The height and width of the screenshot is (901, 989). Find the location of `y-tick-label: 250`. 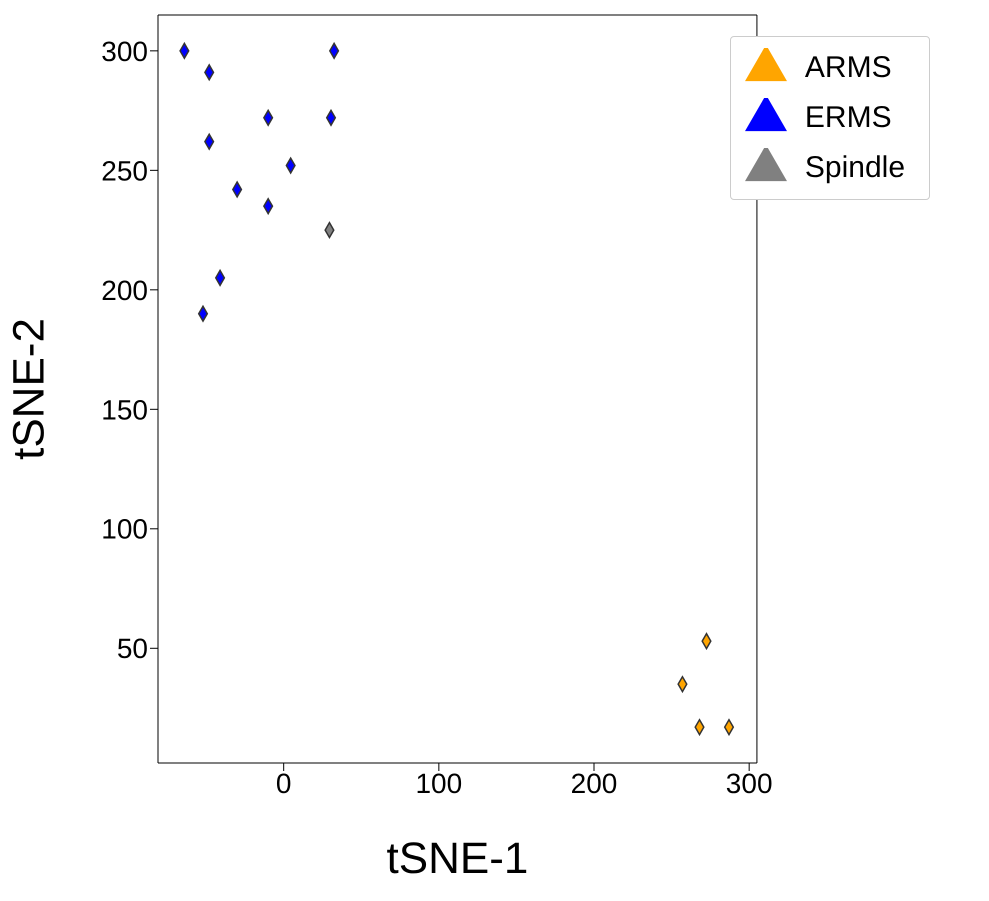

y-tick-label: 250 is located at coordinates (124, 170).